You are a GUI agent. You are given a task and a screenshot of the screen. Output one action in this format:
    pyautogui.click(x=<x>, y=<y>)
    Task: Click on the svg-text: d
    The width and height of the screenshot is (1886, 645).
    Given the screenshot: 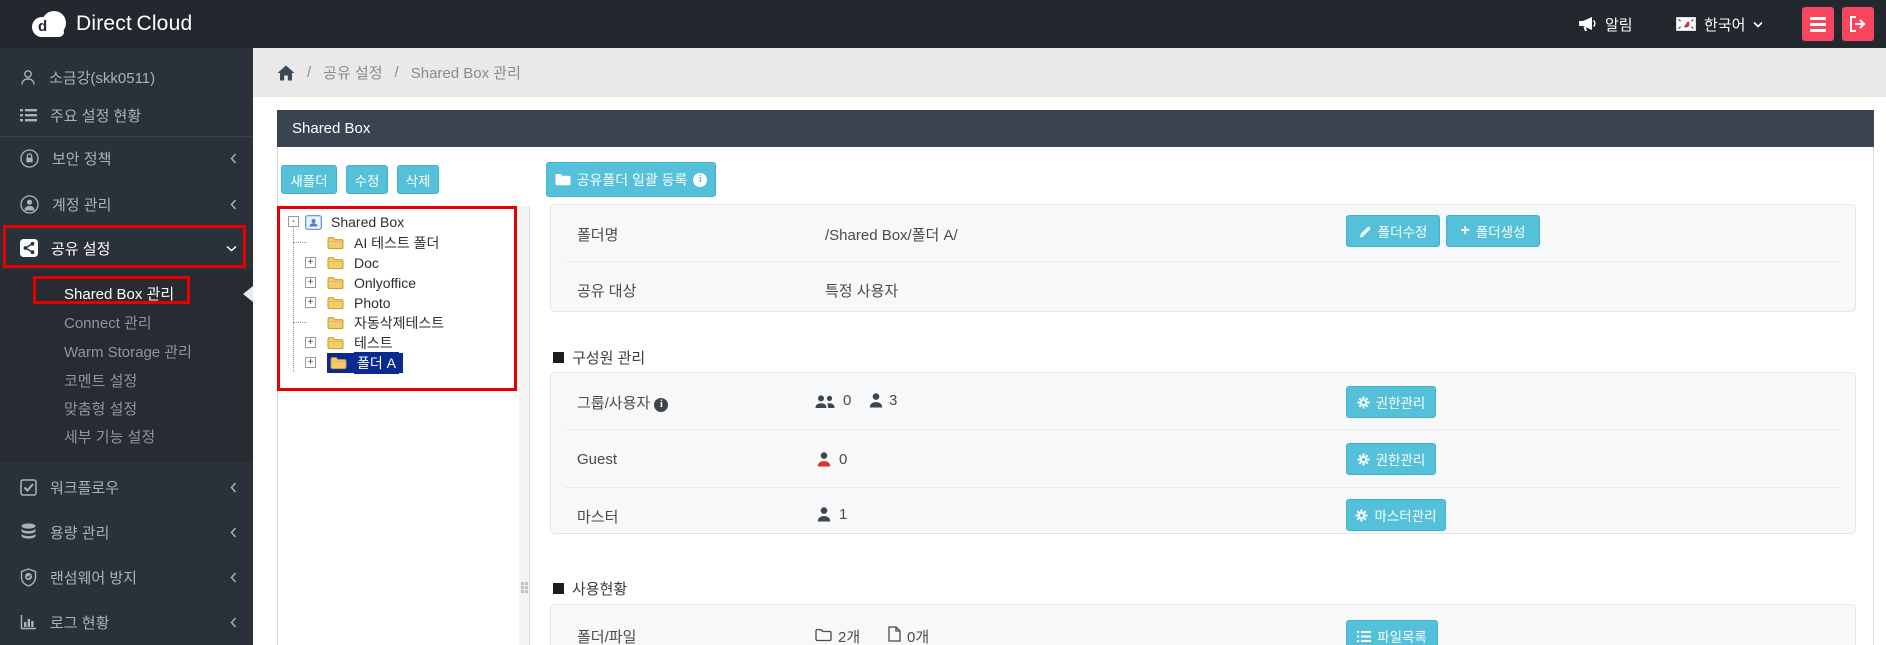 What is the action you would take?
    pyautogui.click(x=42, y=26)
    